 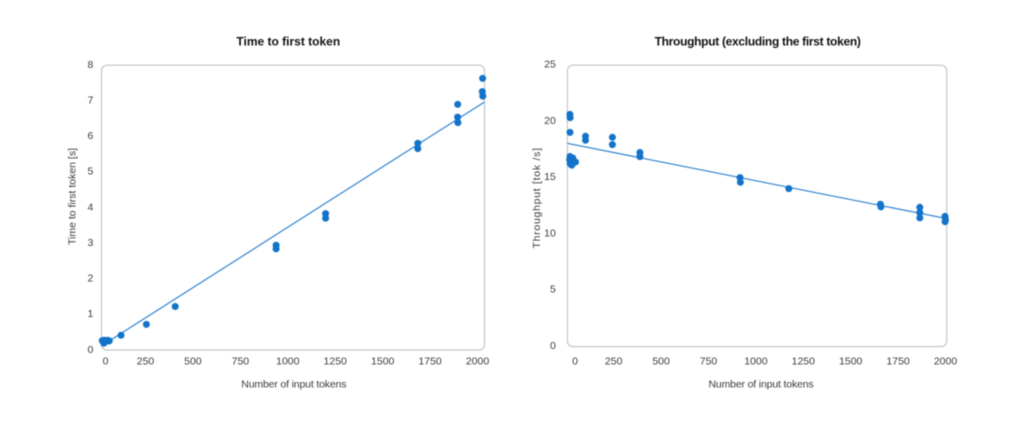 I want to click on svg-text: 8, so click(x=90, y=65).